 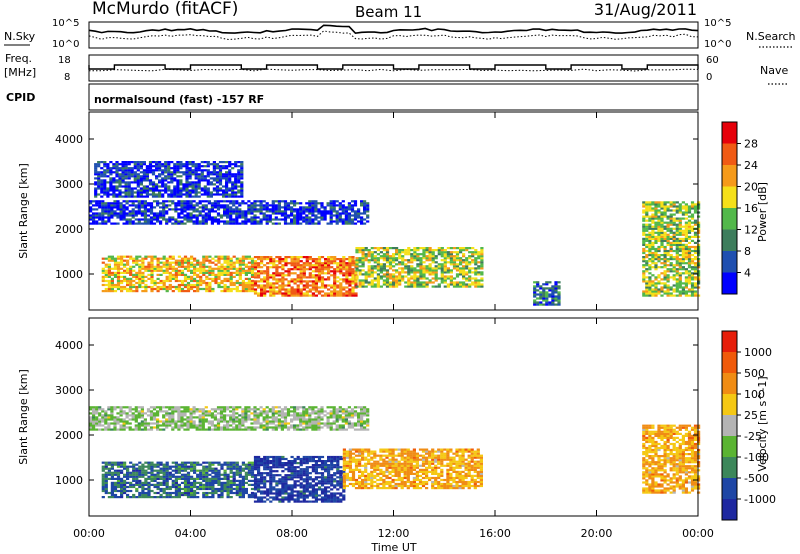 I want to click on noise-panel-frame, so click(x=393, y=35).